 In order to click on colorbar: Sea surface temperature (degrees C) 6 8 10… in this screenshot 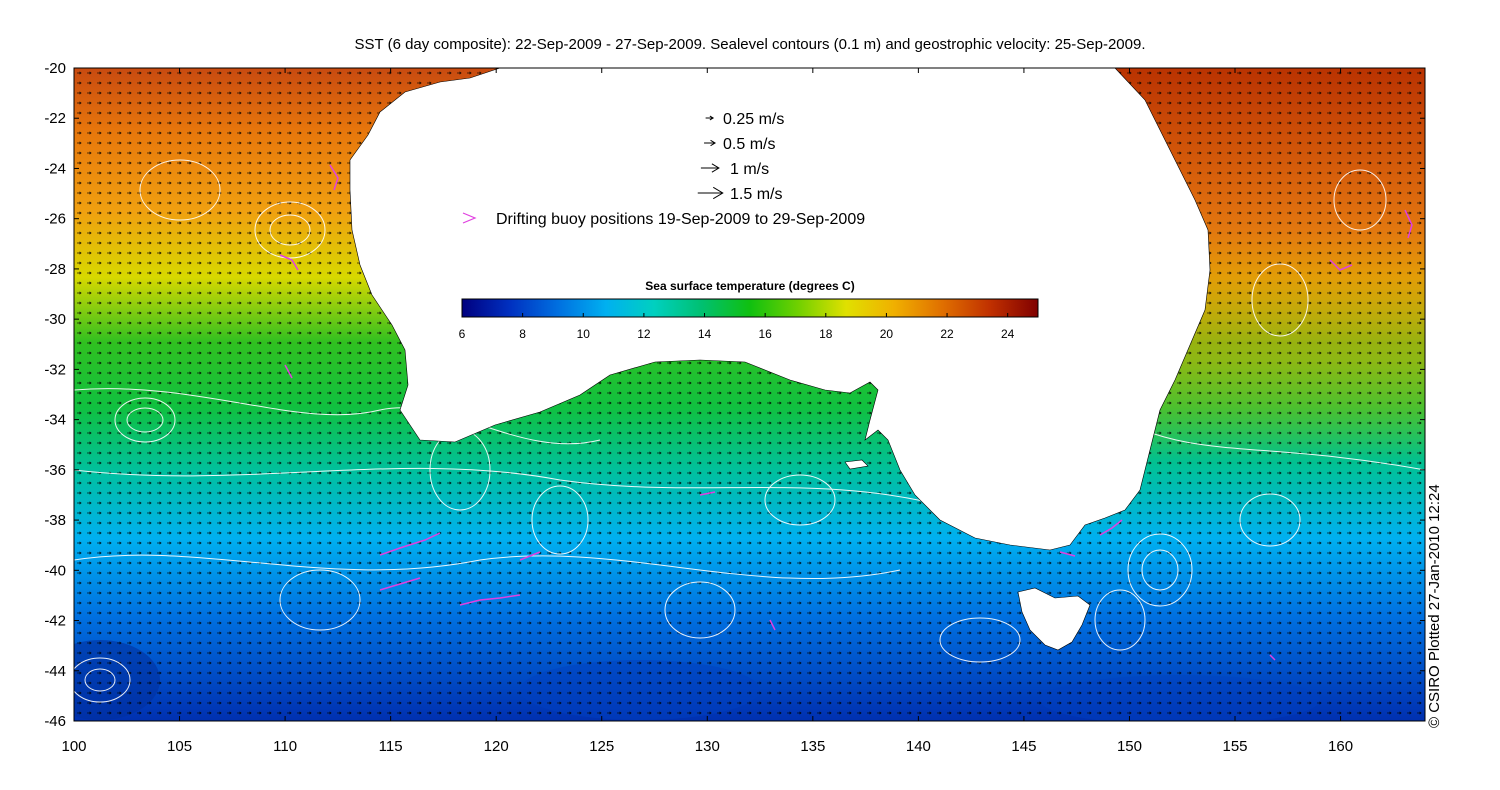, I will do `click(749, 310)`.